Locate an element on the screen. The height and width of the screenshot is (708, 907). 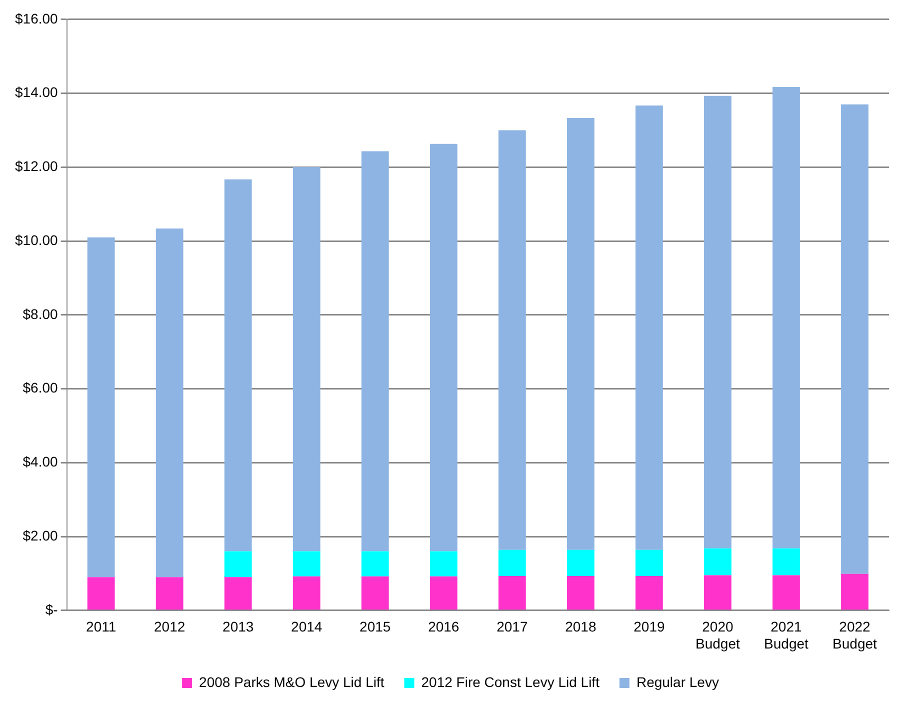
y-tick-label: $2.00 is located at coordinates (40, 535).